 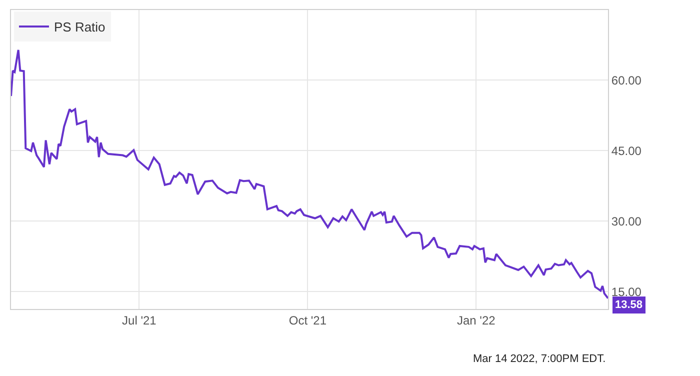 What do you see at coordinates (80, 27) in the screenshot?
I see `legend-label: PS Ratio` at bounding box center [80, 27].